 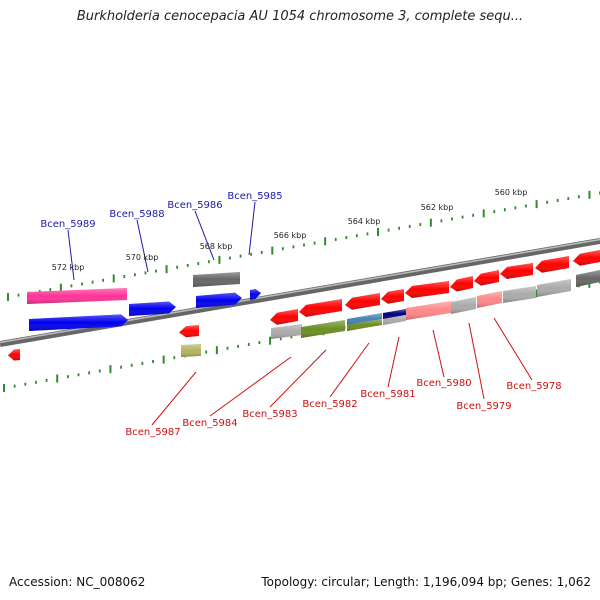 What do you see at coordinates (78, 322) in the screenshot?
I see `gene-feature-5989-shade` at bounding box center [78, 322].